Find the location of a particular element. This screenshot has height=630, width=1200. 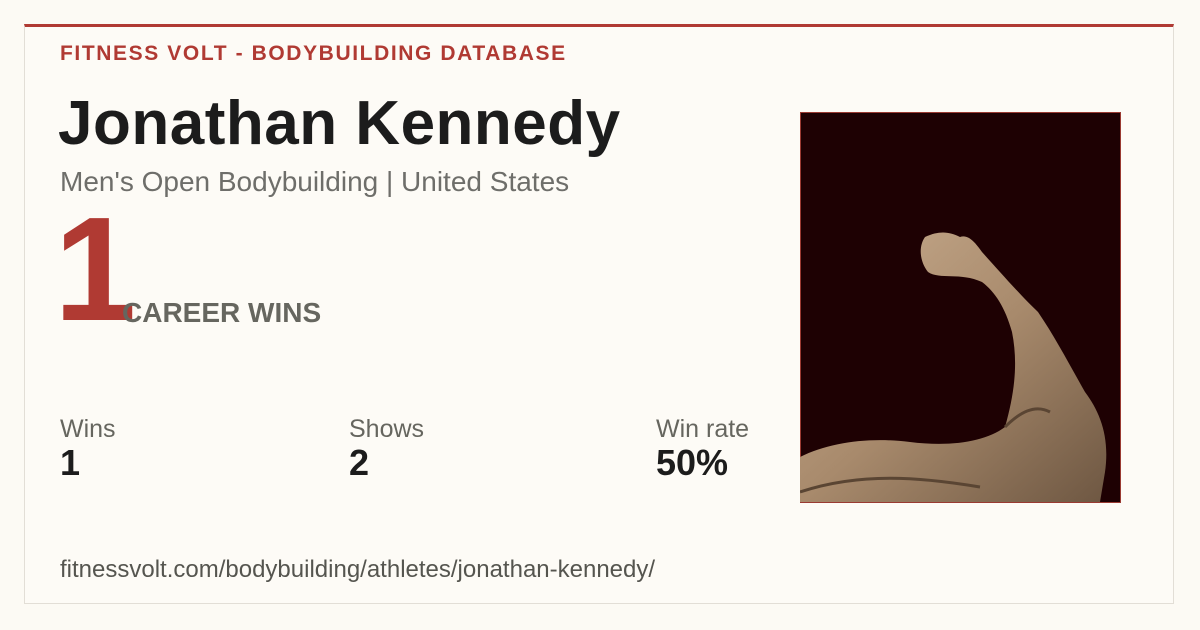

stat-value: 1 is located at coordinates (70, 462).